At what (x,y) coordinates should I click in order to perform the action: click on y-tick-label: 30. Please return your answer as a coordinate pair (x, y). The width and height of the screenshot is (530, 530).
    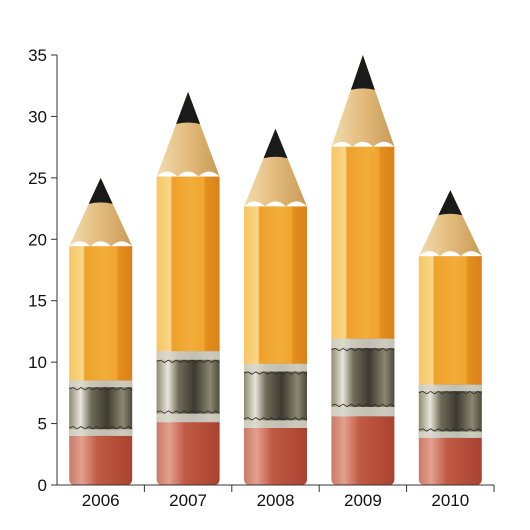
    Looking at the image, I should click on (37, 116).